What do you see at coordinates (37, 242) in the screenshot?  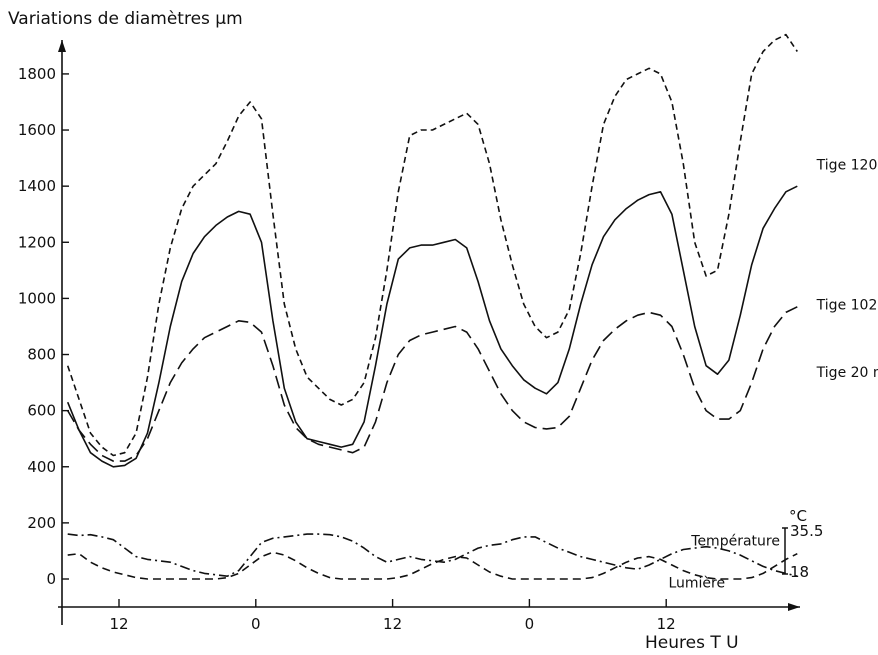 I see `y-tick-label: 1200` at bounding box center [37, 242].